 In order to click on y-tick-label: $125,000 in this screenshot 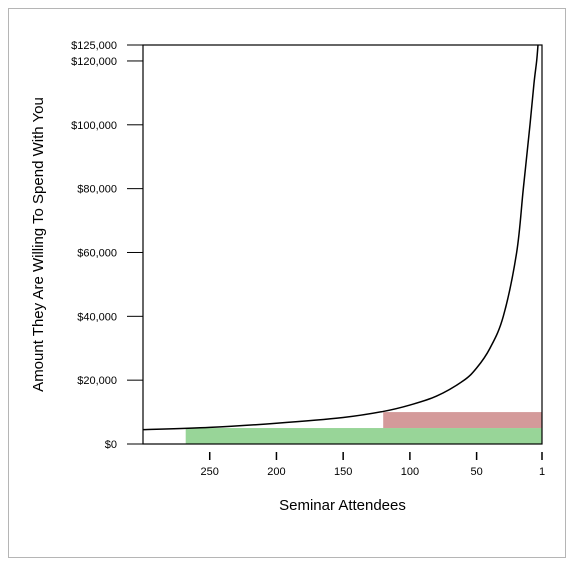, I will do `click(94, 46)`.